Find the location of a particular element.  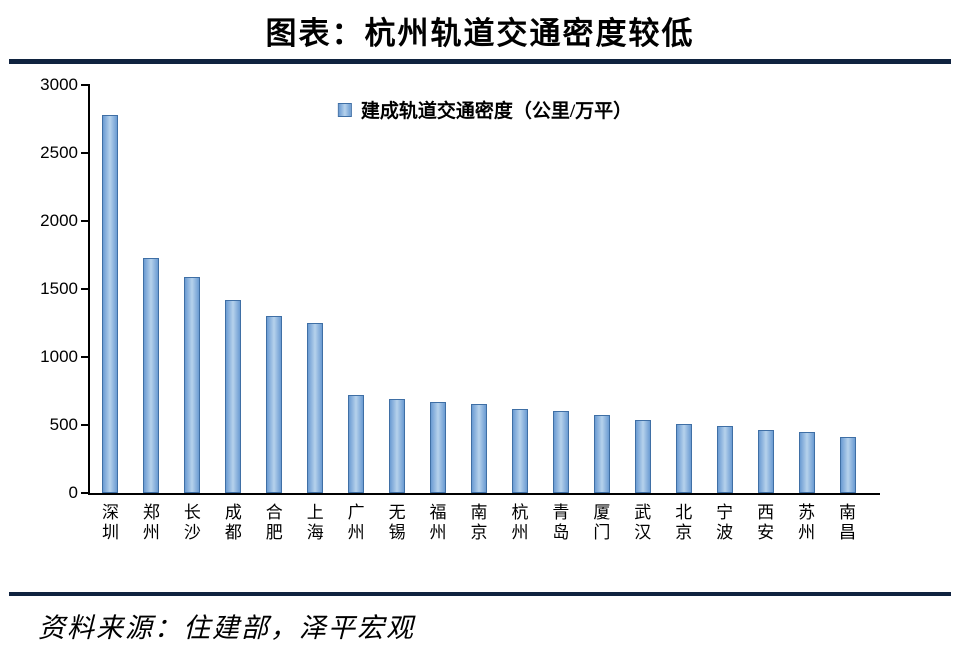

x-axis-label: 西安 is located at coordinates (766, 523).